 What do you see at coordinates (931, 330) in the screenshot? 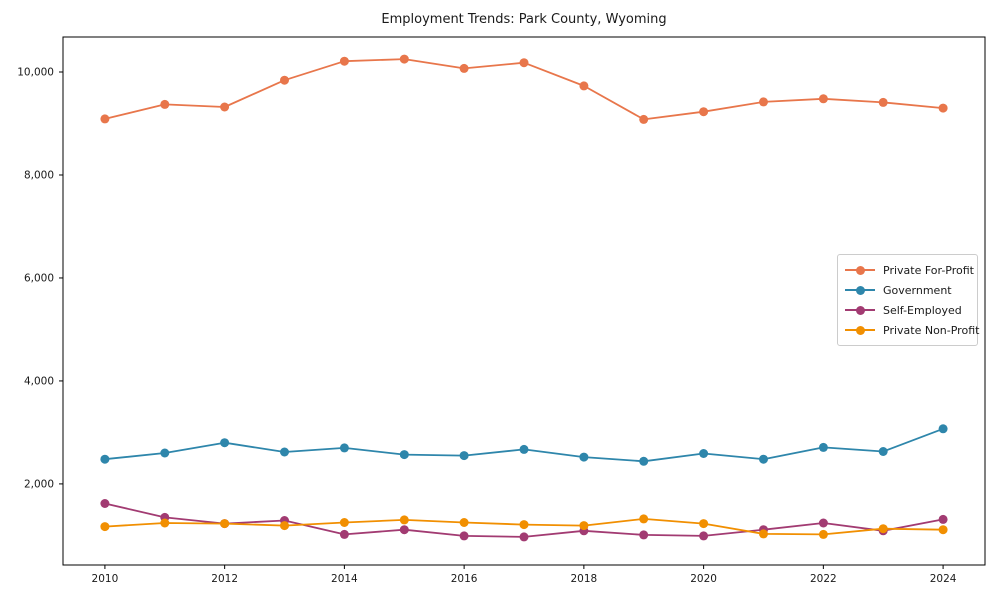
I see `legend-label: Private Non-Profit` at bounding box center [931, 330].